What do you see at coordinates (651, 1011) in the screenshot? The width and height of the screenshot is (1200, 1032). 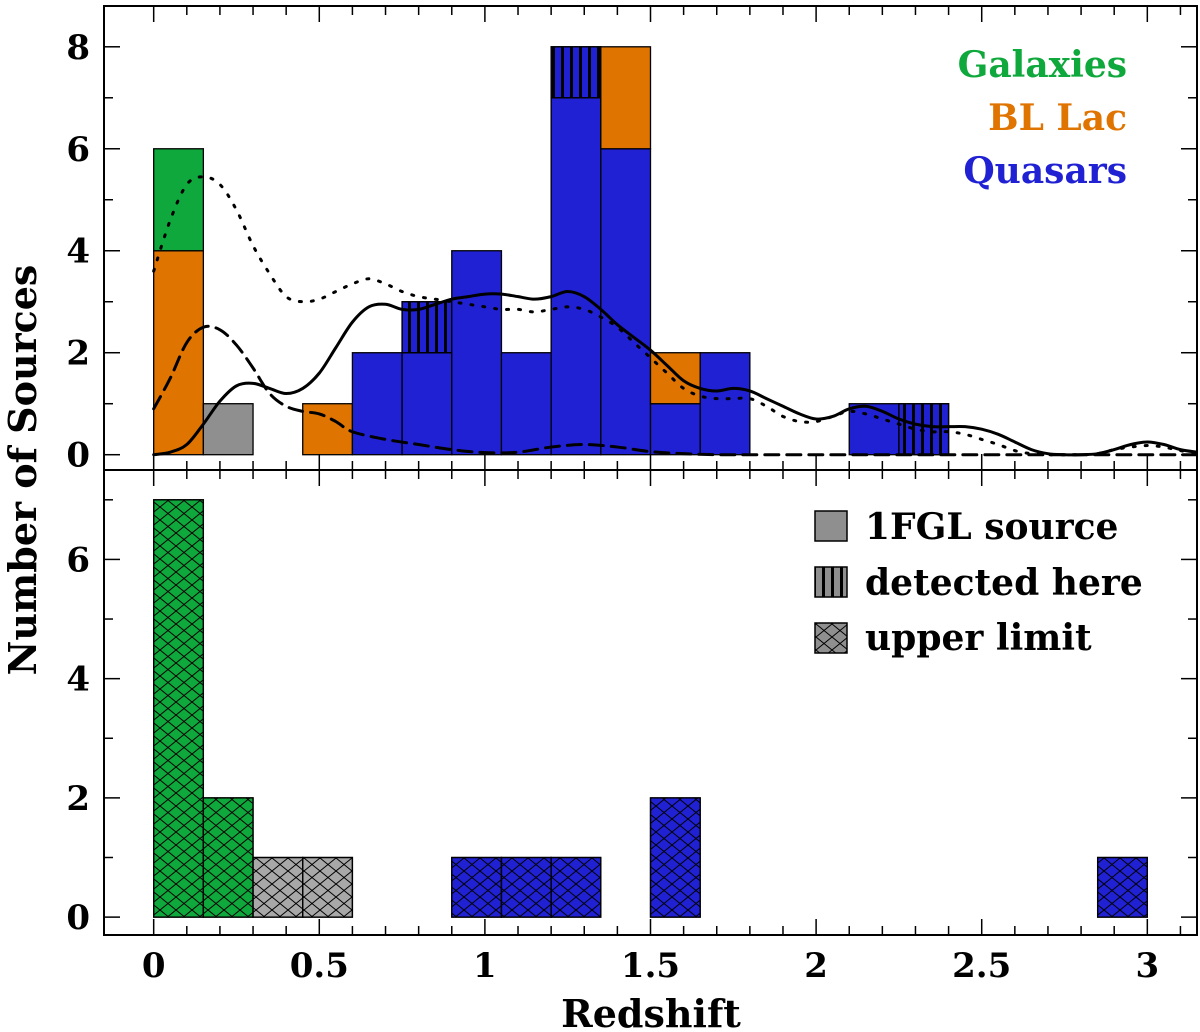 I see `x-axis-label: Redshift` at bounding box center [651, 1011].